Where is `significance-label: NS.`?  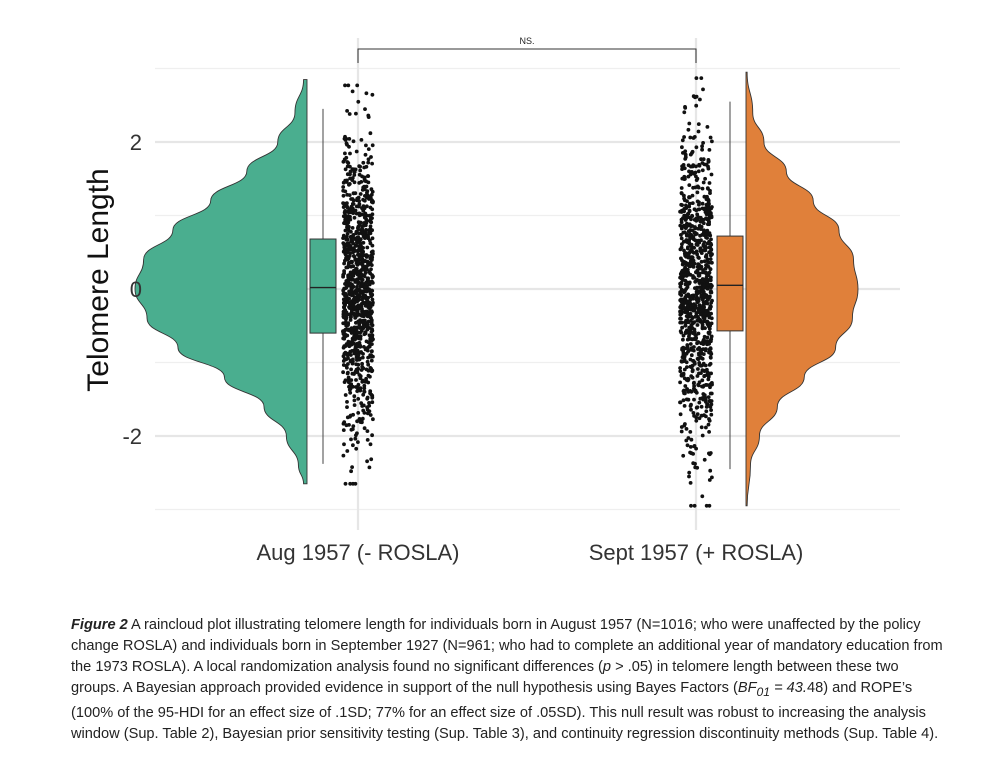
significance-label: NS. is located at coordinates (526, 41).